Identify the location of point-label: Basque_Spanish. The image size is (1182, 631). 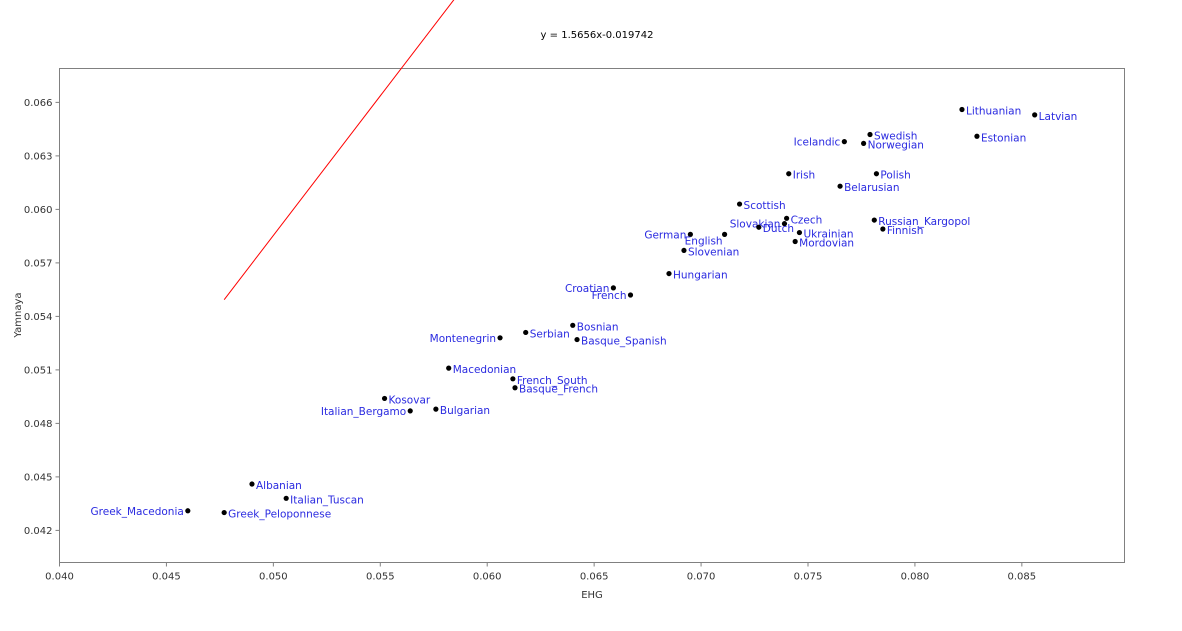
(624, 342).